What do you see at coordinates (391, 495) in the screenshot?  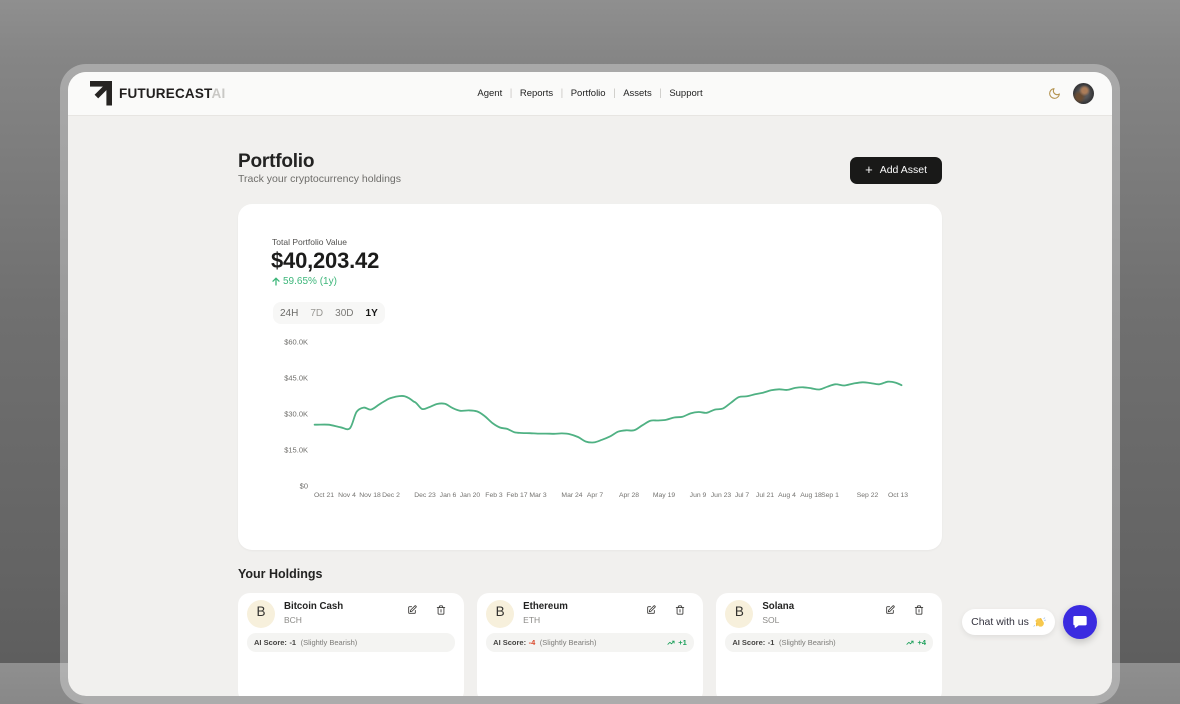 I see `svg-text: Dec 2` at bounding box center [391, 495].